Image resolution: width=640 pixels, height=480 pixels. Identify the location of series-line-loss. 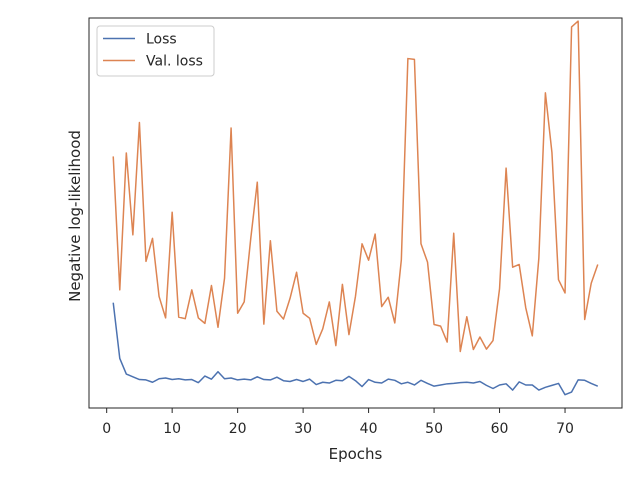
(355, 349).